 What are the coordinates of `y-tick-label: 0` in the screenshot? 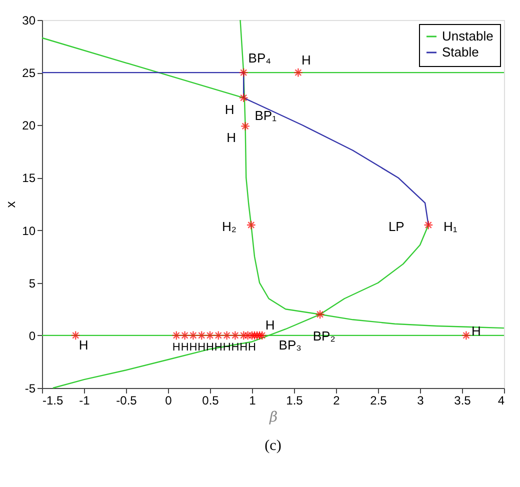 It's located at (32, 335).